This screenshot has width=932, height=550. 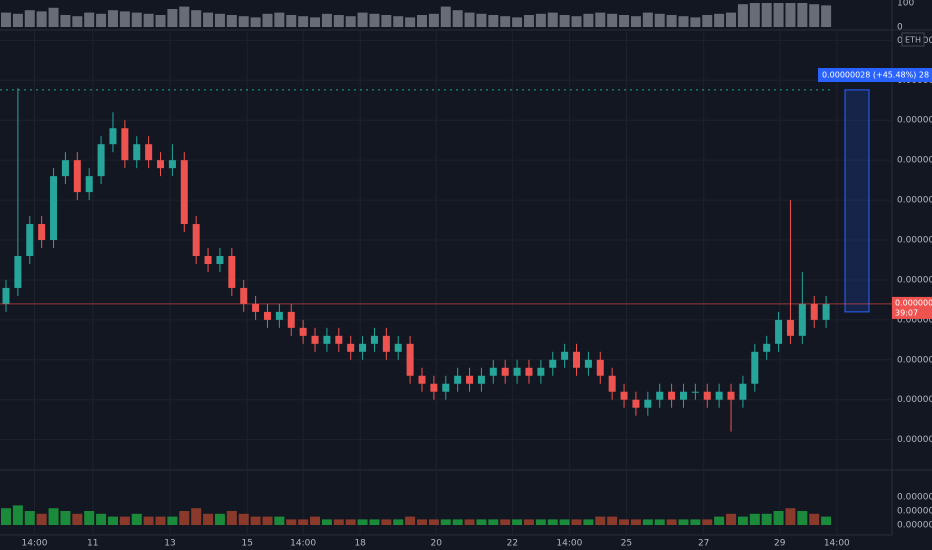 What do you see at coordinates (914, 526) in the screenshot?
I see `oscillator-tick-label: 0.00000000` at bounding box center [914, 526].